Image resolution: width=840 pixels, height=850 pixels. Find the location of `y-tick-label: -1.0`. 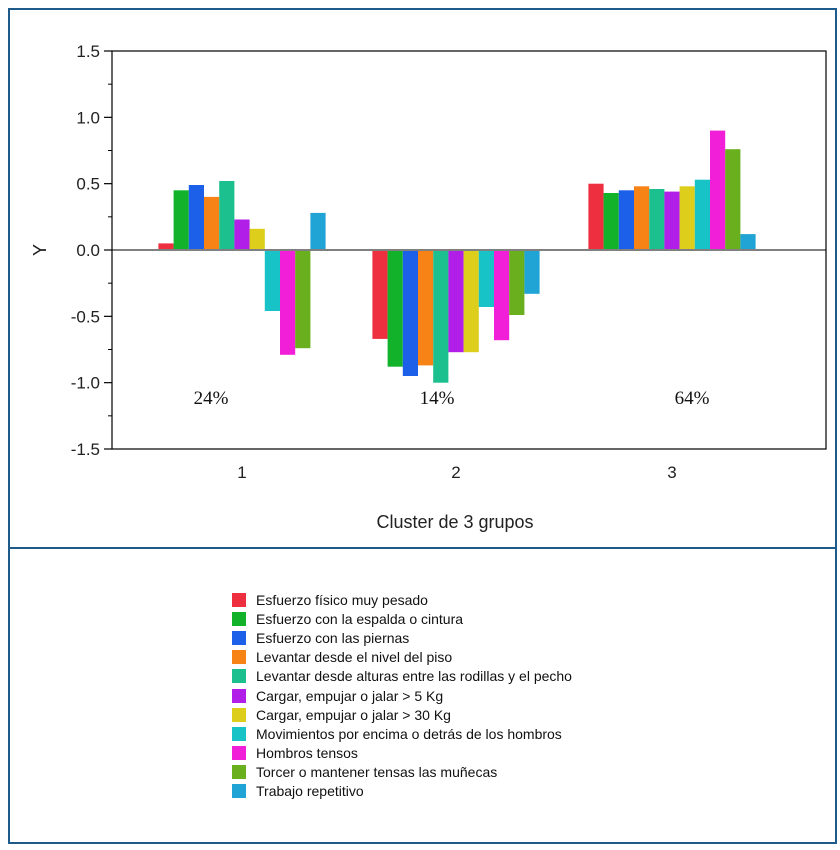

y-tick-label: -1.0 is located at coordinates (85, 383).